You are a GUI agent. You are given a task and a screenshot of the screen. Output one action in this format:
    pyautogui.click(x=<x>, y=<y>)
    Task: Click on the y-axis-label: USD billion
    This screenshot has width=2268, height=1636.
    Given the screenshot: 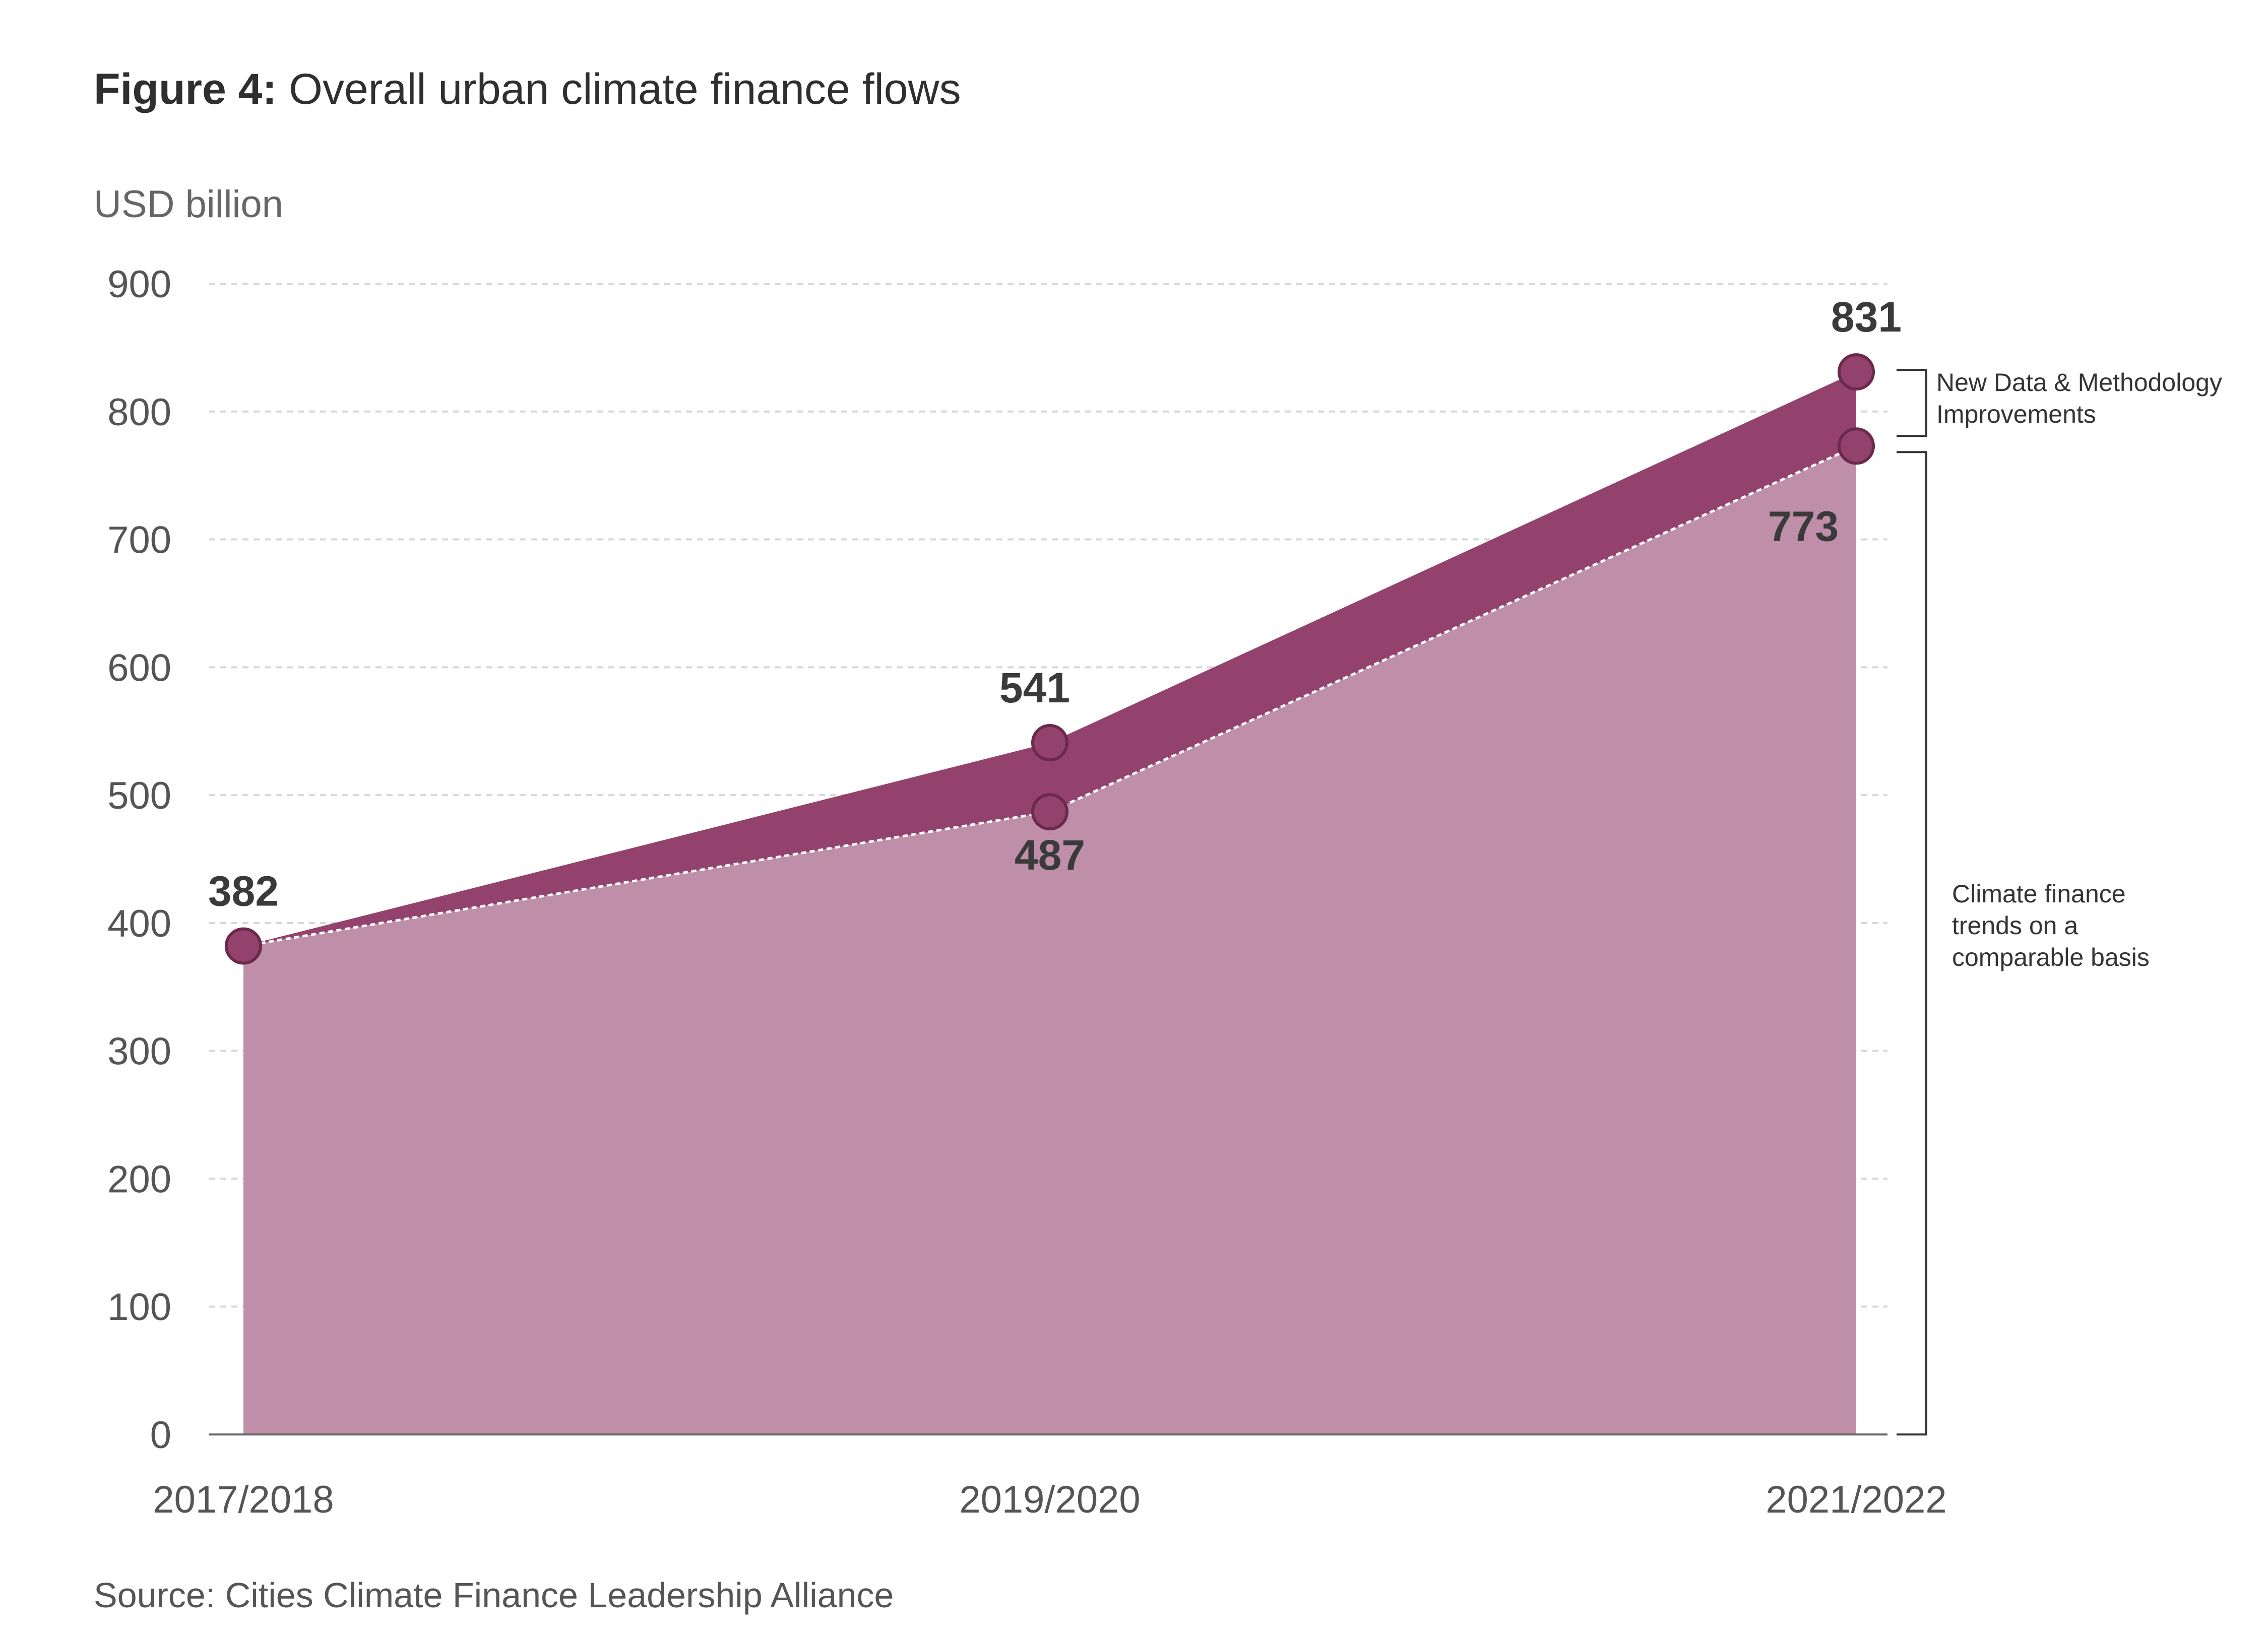 What is the action you would take?
    pyautogui.click(x=188, y=204)
    